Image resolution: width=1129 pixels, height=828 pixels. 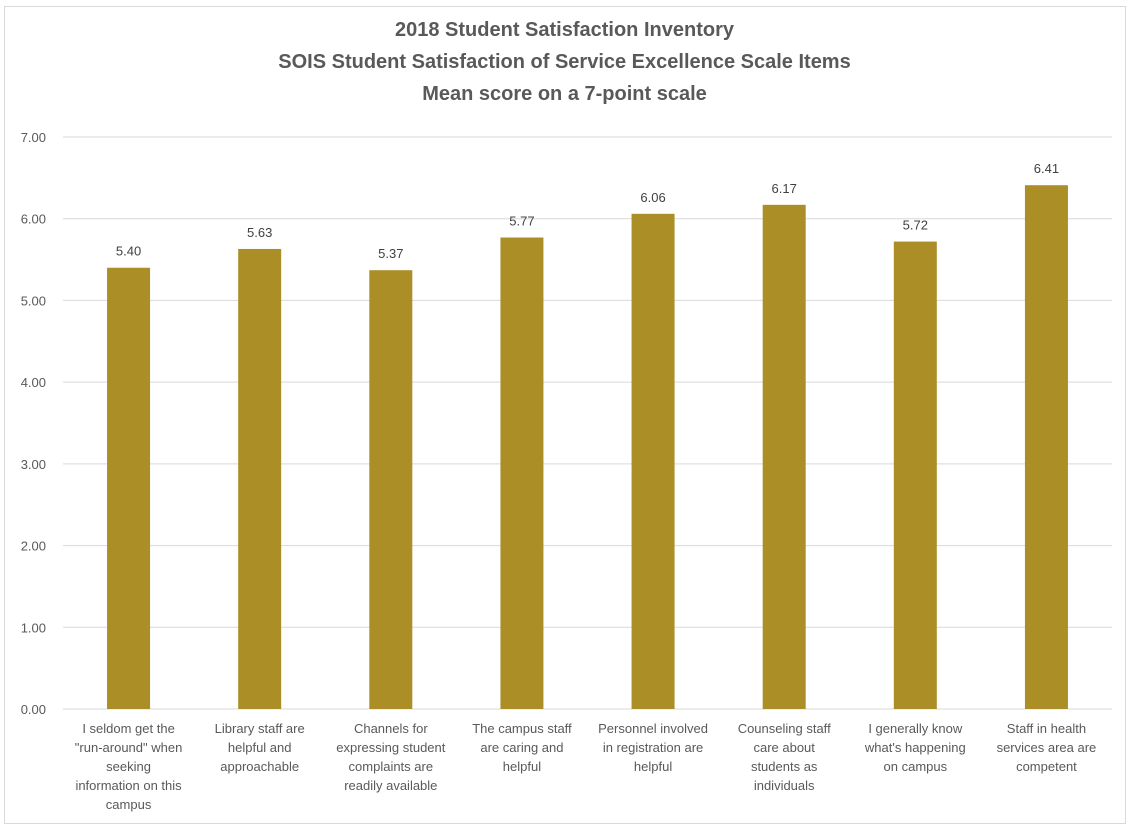 What do you see at coordinates (33, 627) in the screenshot?
I see `y-tick-label: 1.00` at bounding box center [33, 627].